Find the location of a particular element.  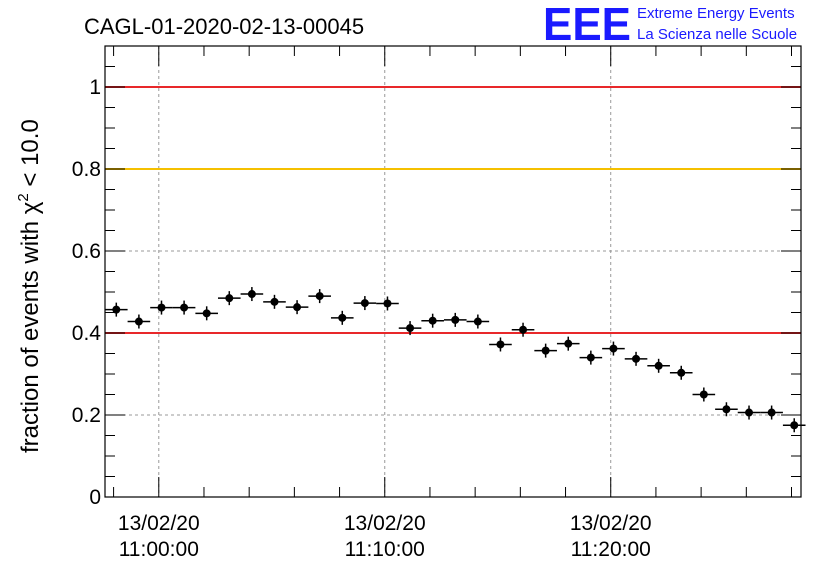

y-tick-label: 0 is located at coordinates (95, 497).